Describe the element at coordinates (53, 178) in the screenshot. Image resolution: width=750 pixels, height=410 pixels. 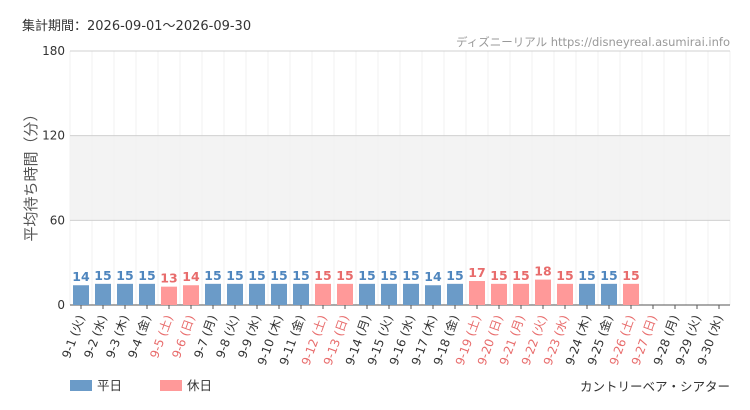
I see `y-axis-ticks: 0 60 120 180` at that location.